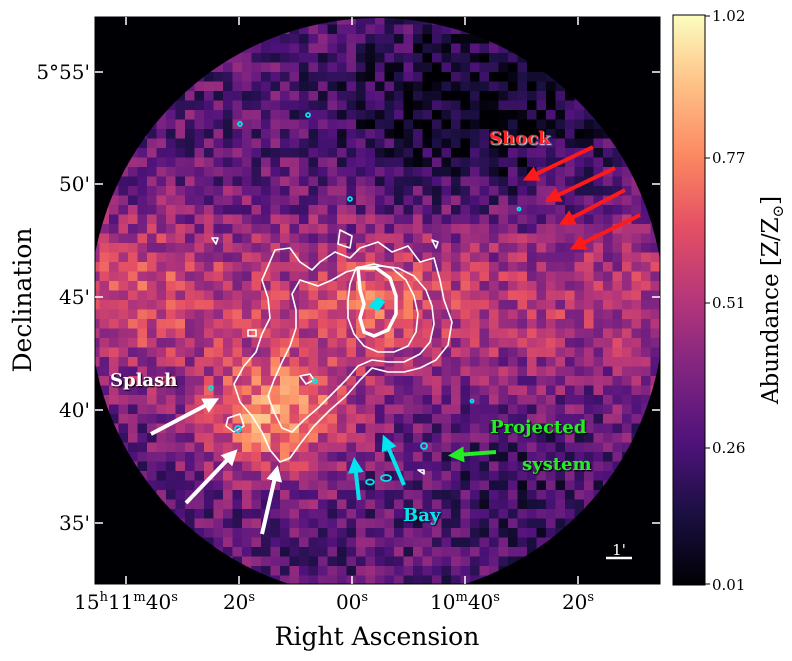 The height and width of the screenshot is (661, 792). I want to click on splash-label: Splash, so click(143, 380).